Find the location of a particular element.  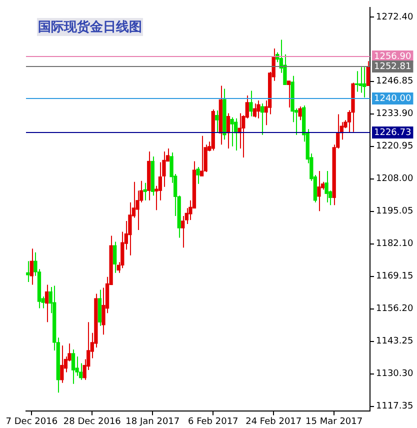

y-tick-label: 1246.85 is located at coordinates (395, 81).